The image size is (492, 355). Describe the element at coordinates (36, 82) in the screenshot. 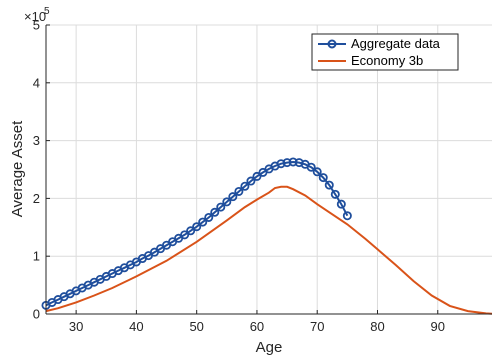

I see `y-tick-label: 4` at that location.